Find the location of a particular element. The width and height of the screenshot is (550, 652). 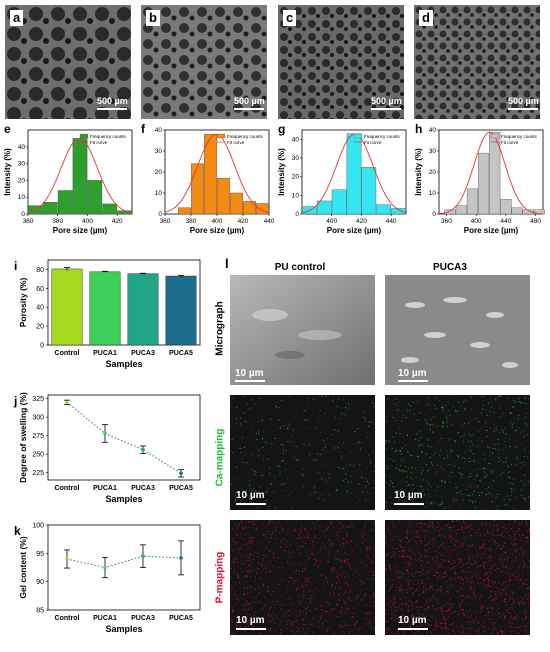

y-tick-label-j: 225 is located at coordinates (38, 473).